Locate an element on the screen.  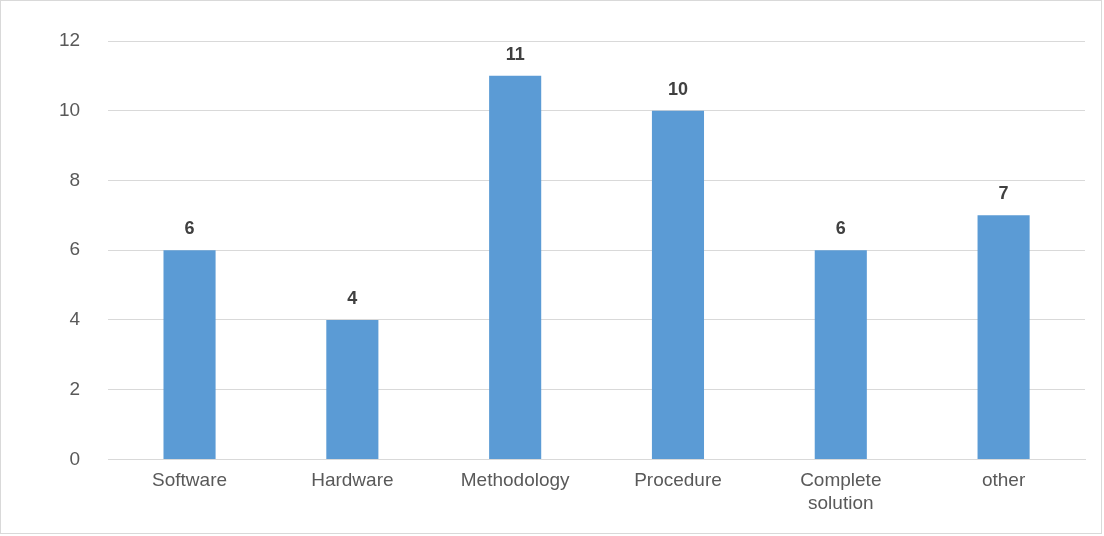
x-tick-label: Procedure is located at coordinates (678, 480).